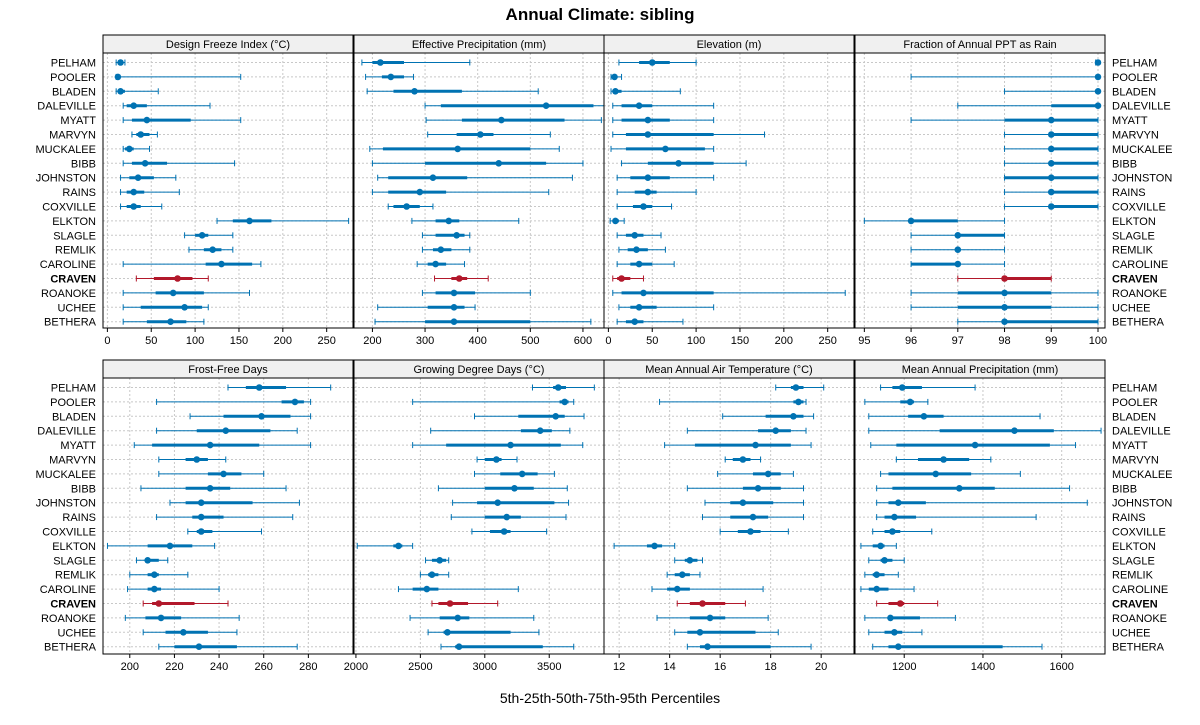  What do you see at coordinates (1134, 92) in the screenshot?
I see `site-label-right-bladen: BLADEN` at bounding box center [1134, 92].